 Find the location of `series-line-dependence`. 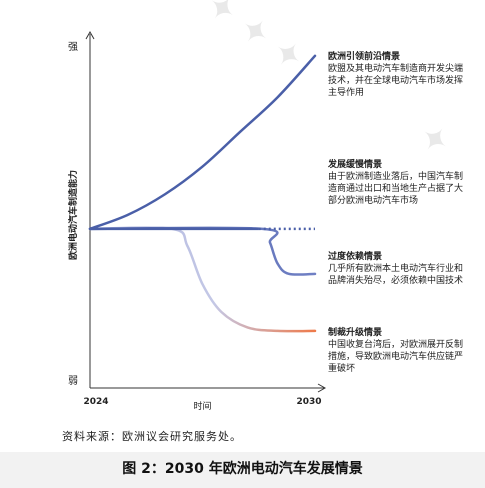

series-line-dependence is located at coordinates (202, 251).